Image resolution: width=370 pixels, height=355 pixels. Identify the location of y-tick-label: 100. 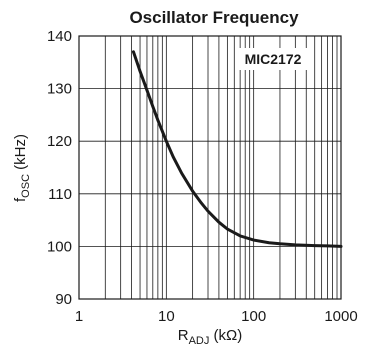
(59, 246).